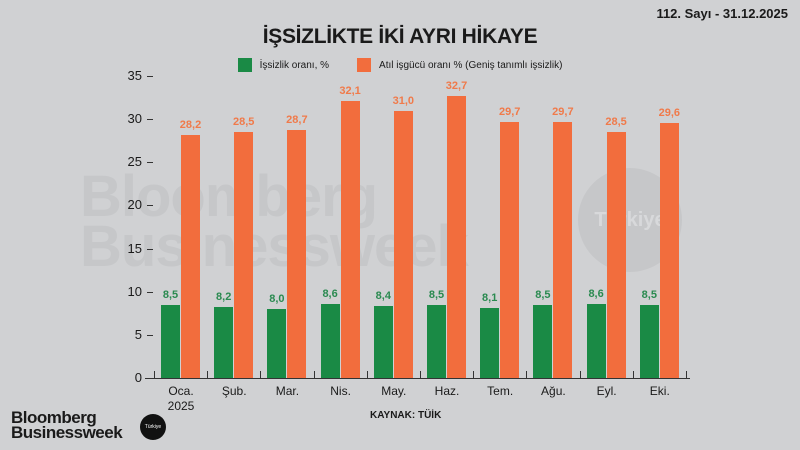 The width and height of the screenshot is (800, 450). I want to click on bar-value-label: 29,6, so click(669, 112).